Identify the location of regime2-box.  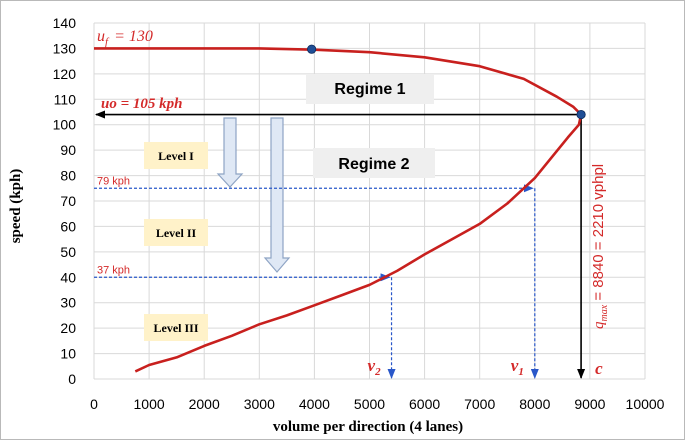
(374, 163).